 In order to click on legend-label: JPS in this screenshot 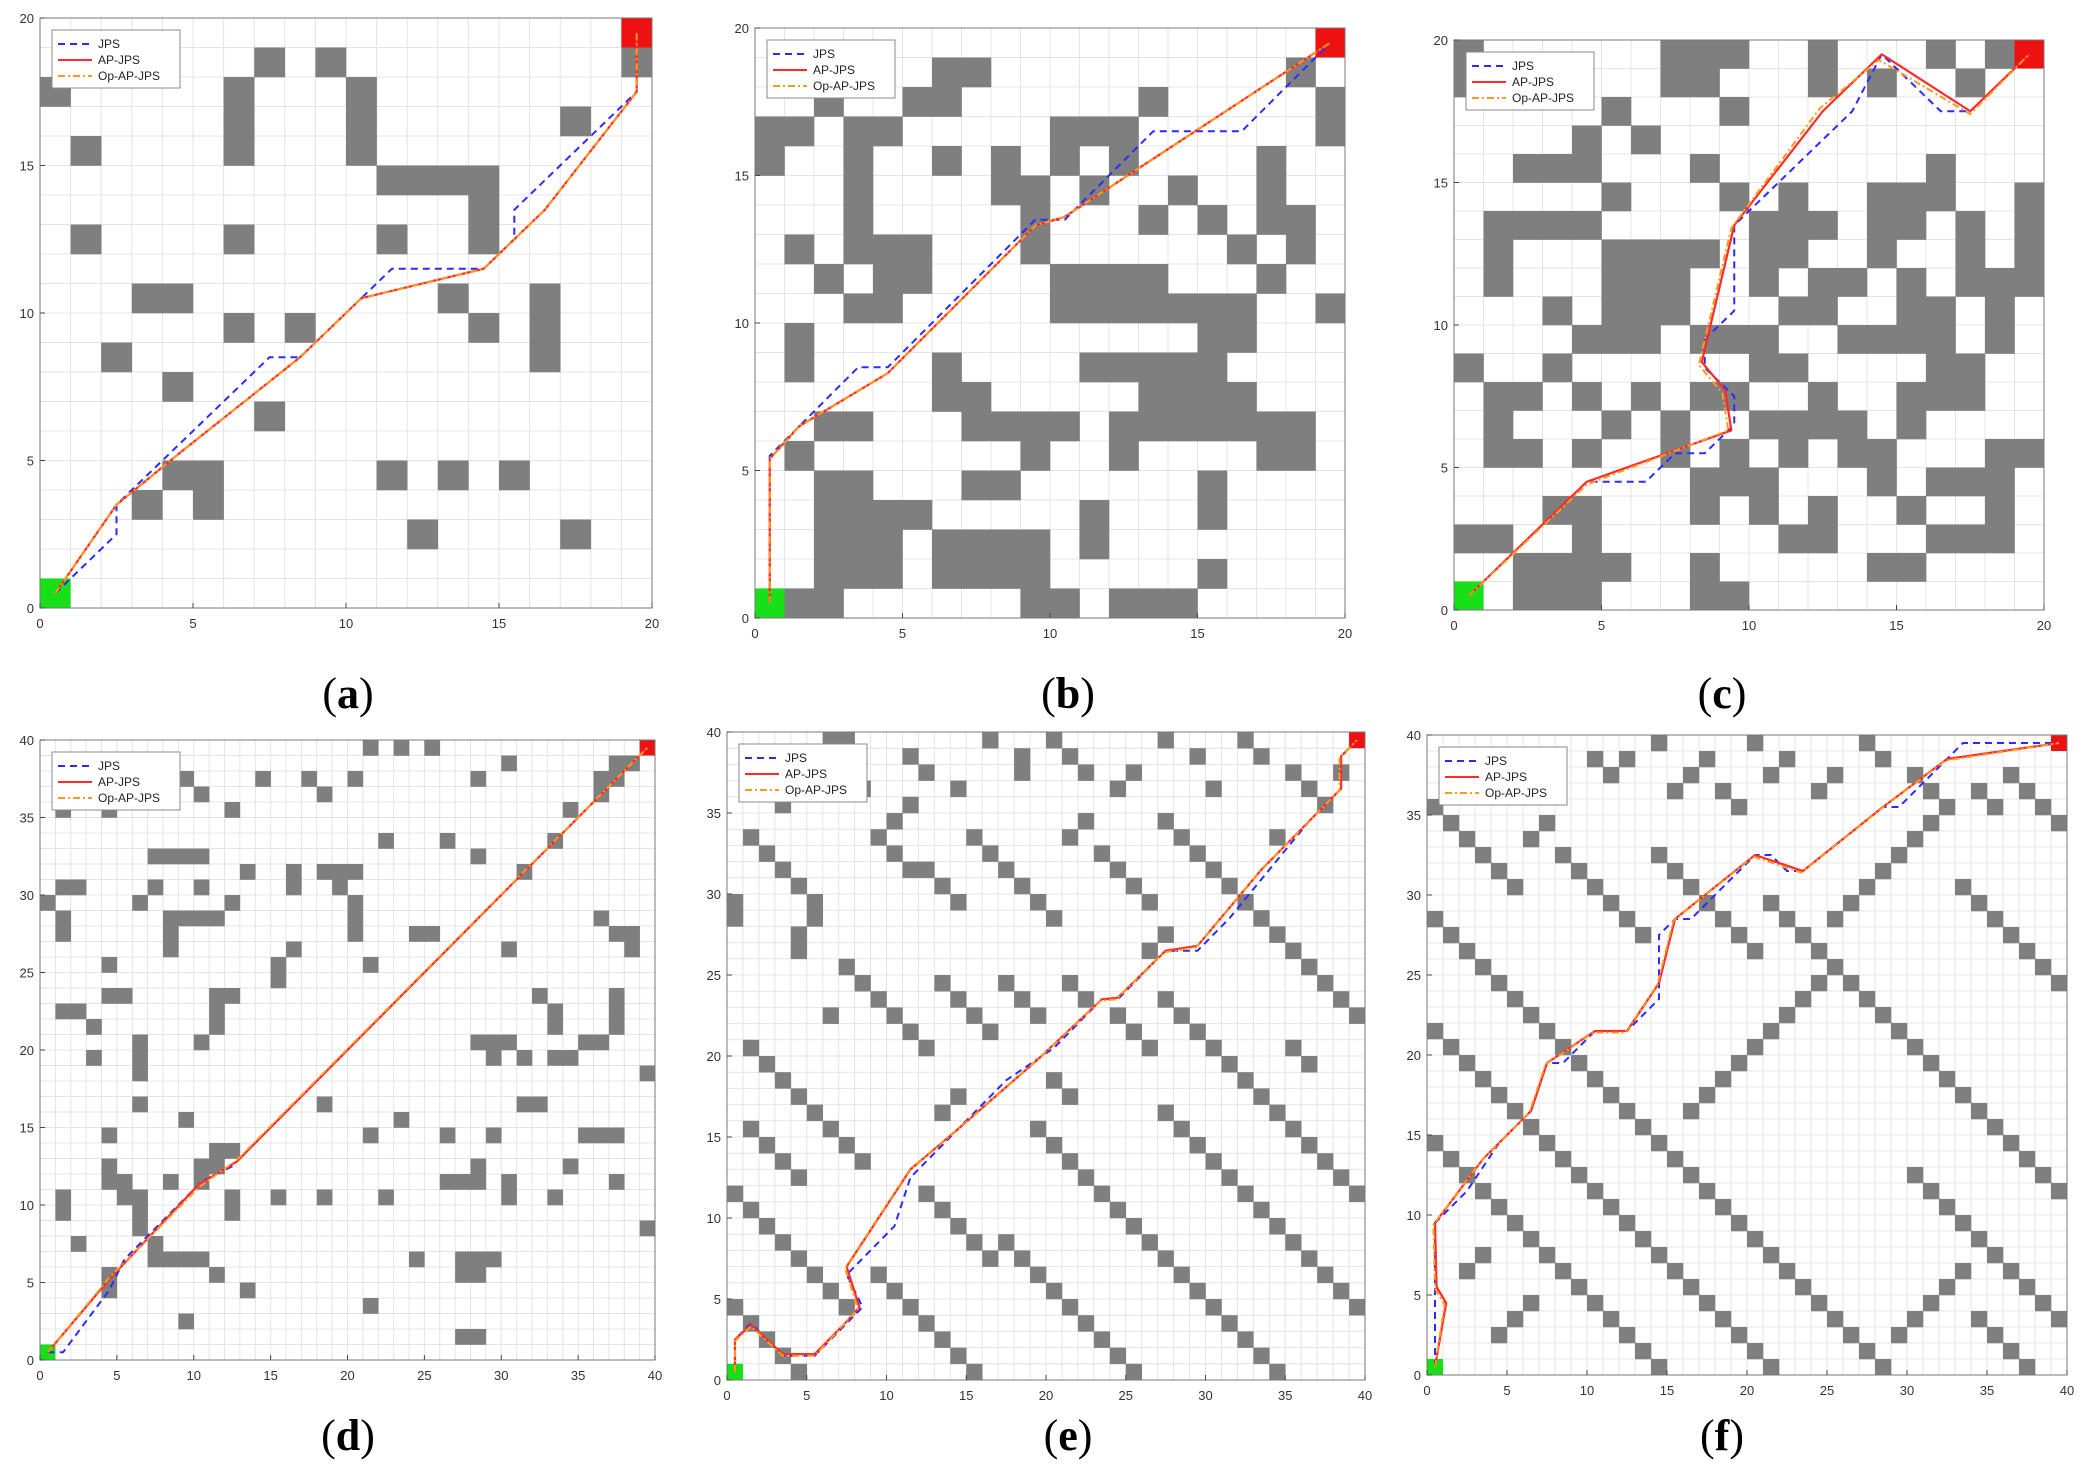, I will do `click(796, 758)`.